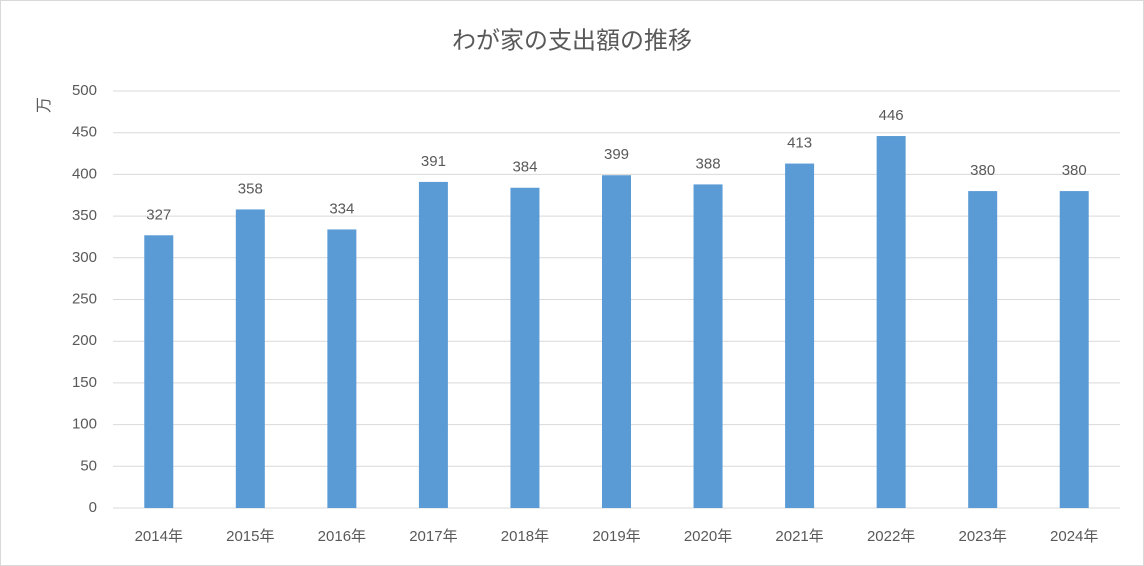  What do you see at coordinates (250, 536) in the screenshot?
I see `x-tick-label: 2015年` at bounding box center [250, 536].